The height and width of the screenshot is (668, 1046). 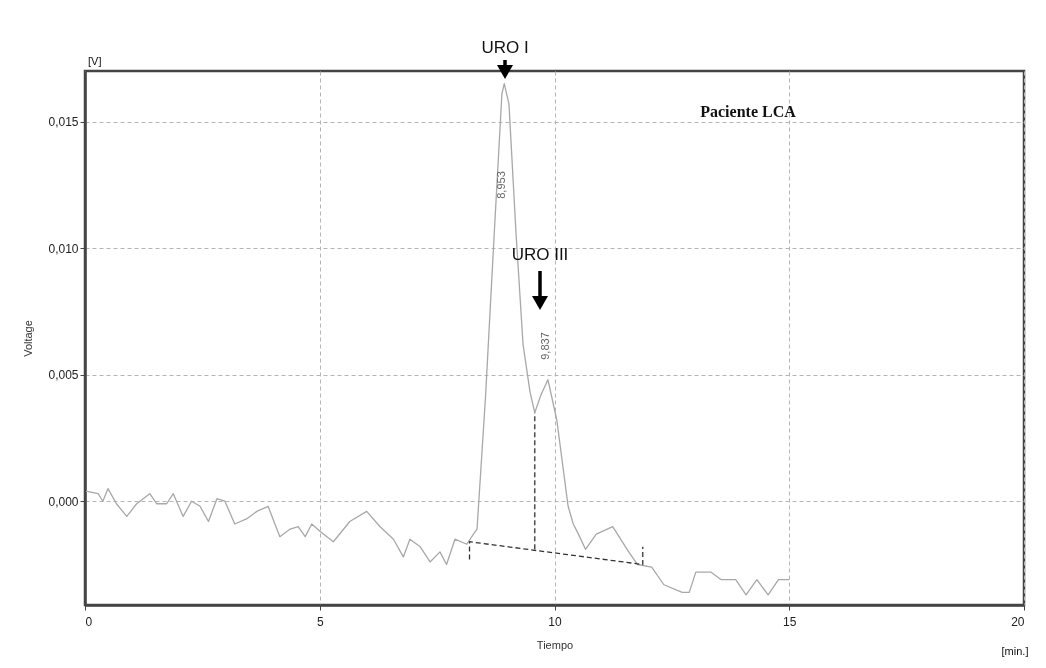 What do you see at coordinates (63, 375) in the screenshot?
I see `y-tick-label: 0,005` at bounding box center [63, 375].